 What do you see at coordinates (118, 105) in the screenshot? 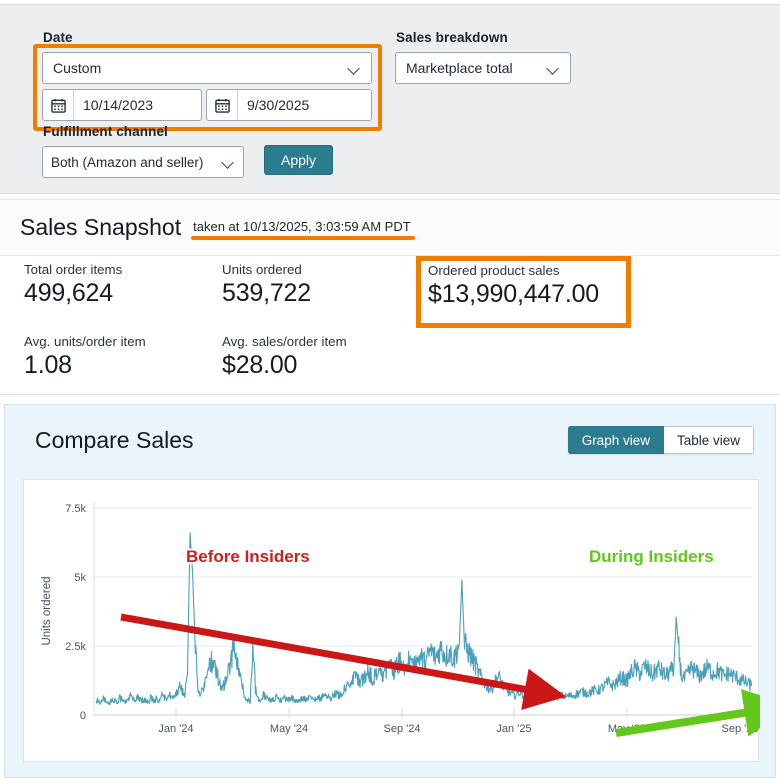
I see `start-date-value: 10/14/2023` at bounding box center [118, 105].